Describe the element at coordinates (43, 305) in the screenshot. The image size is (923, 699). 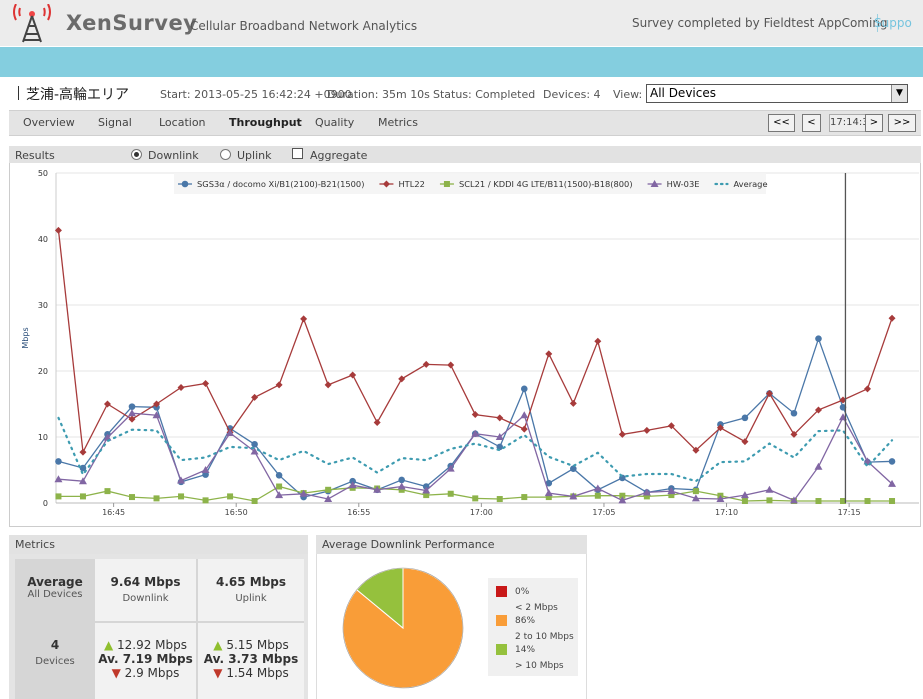
I see `y-tick-label: 30` at that location.